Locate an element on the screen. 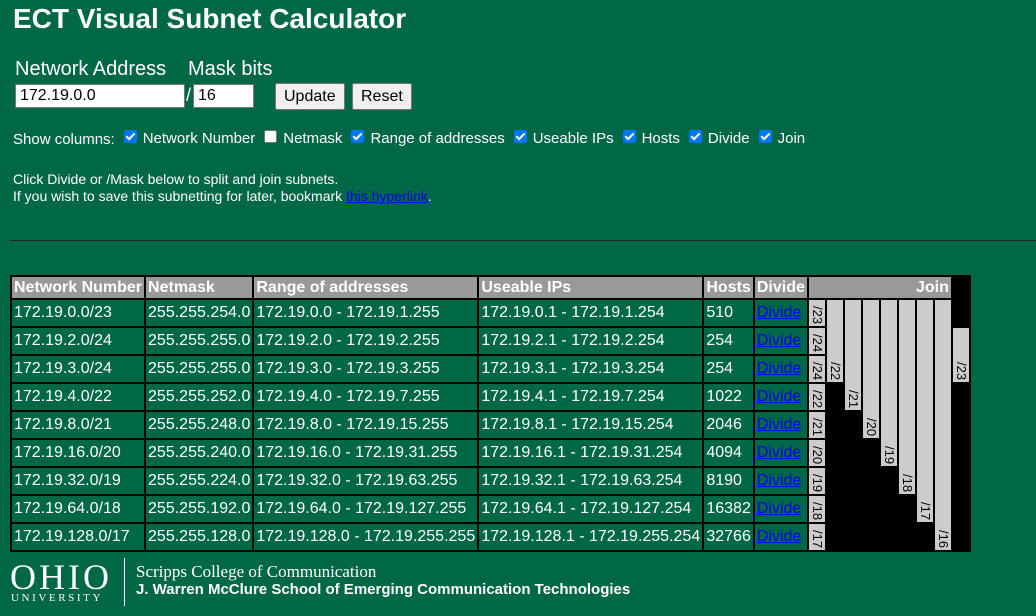 This screenshot has height=616, width=1036. range-cell: 172.19.0.0 - 172.19.1.255 is located at coordinates (366, 313).